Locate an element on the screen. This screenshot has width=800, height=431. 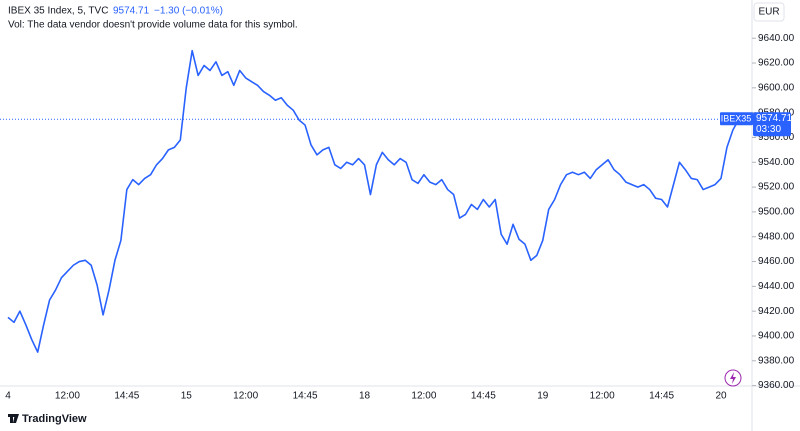
brand-logo is located at coordinates (13, 418).